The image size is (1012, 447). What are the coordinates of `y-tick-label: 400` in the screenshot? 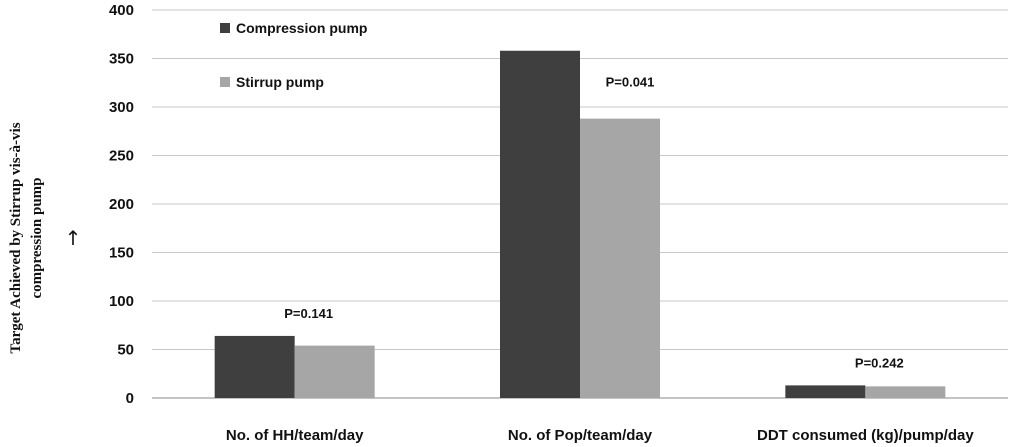 It's located at (121, 10).